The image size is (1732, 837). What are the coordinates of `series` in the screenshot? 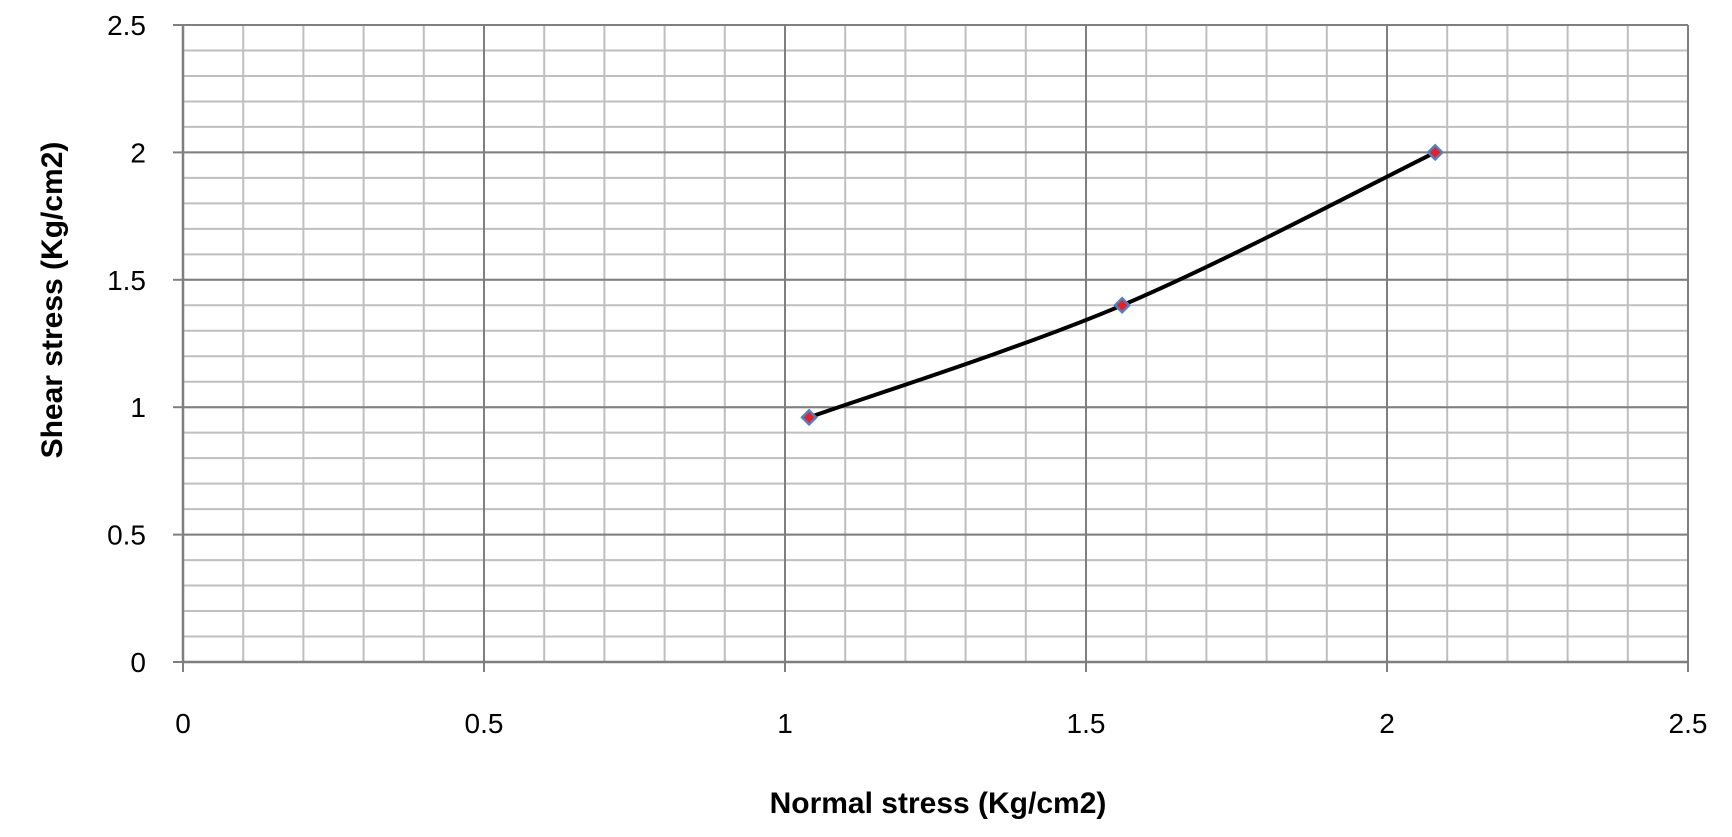 It's located at (1122, 285).